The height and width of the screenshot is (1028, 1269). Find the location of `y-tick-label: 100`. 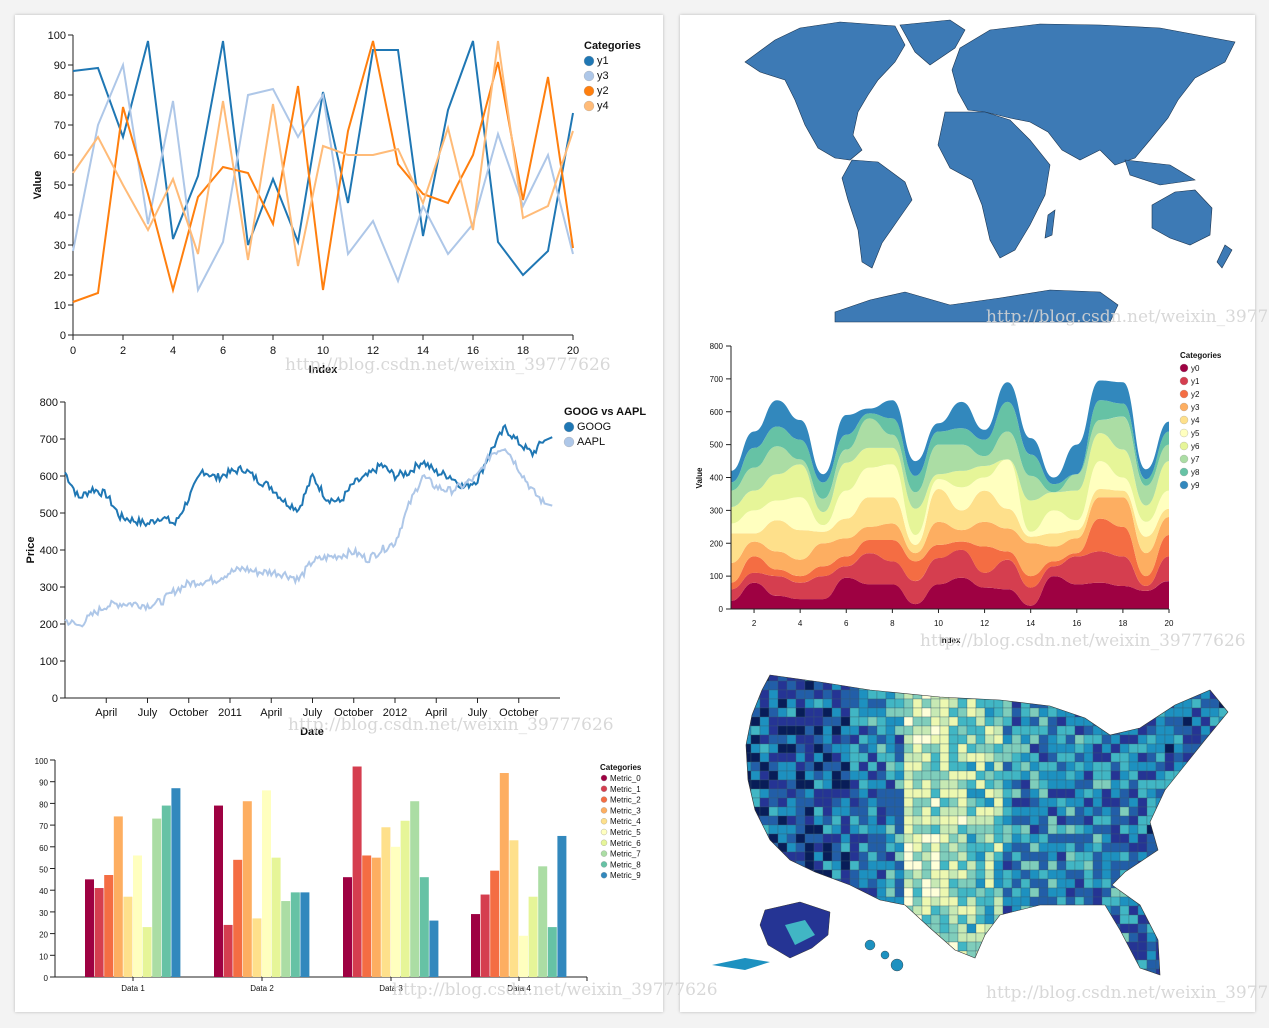

y-tick-label: 100 is located at coordinates (42, 761).